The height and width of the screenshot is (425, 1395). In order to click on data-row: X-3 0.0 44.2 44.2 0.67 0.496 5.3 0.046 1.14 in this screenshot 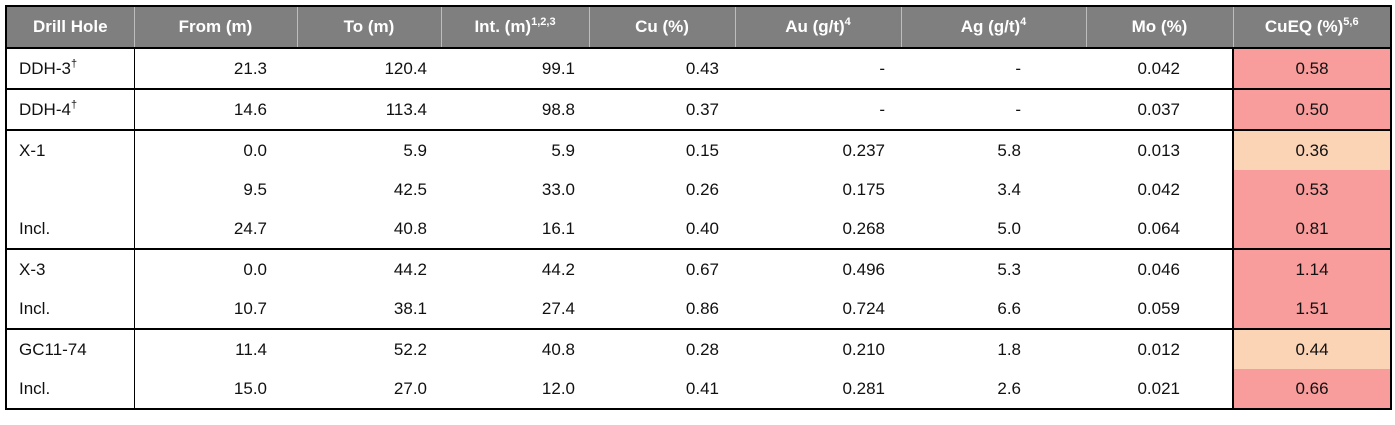, I will do `click(698, 268)`.